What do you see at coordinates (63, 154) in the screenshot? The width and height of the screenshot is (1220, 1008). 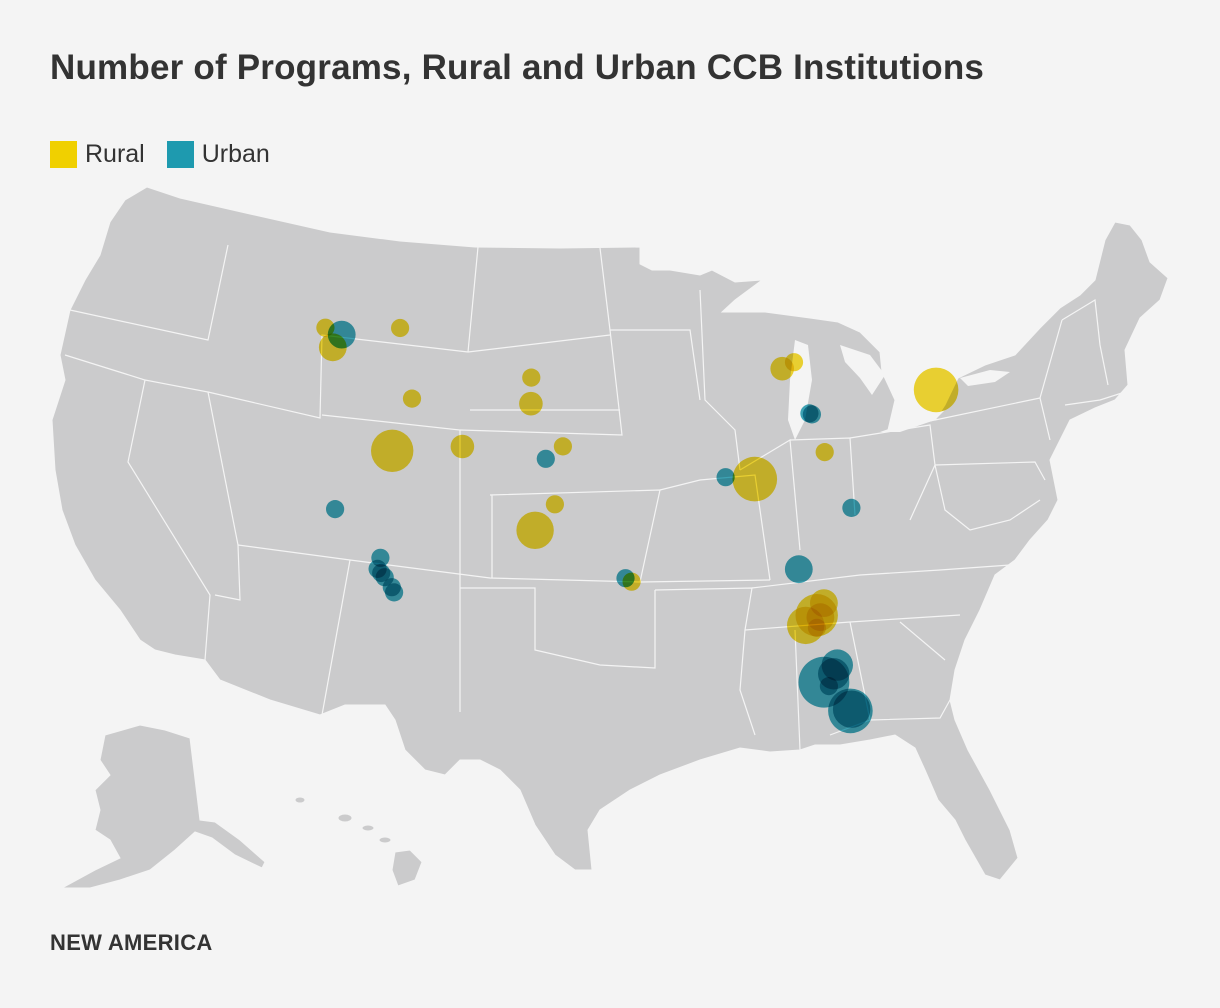 I see `legend-swatch-rural` at bounding box center [63, 154].